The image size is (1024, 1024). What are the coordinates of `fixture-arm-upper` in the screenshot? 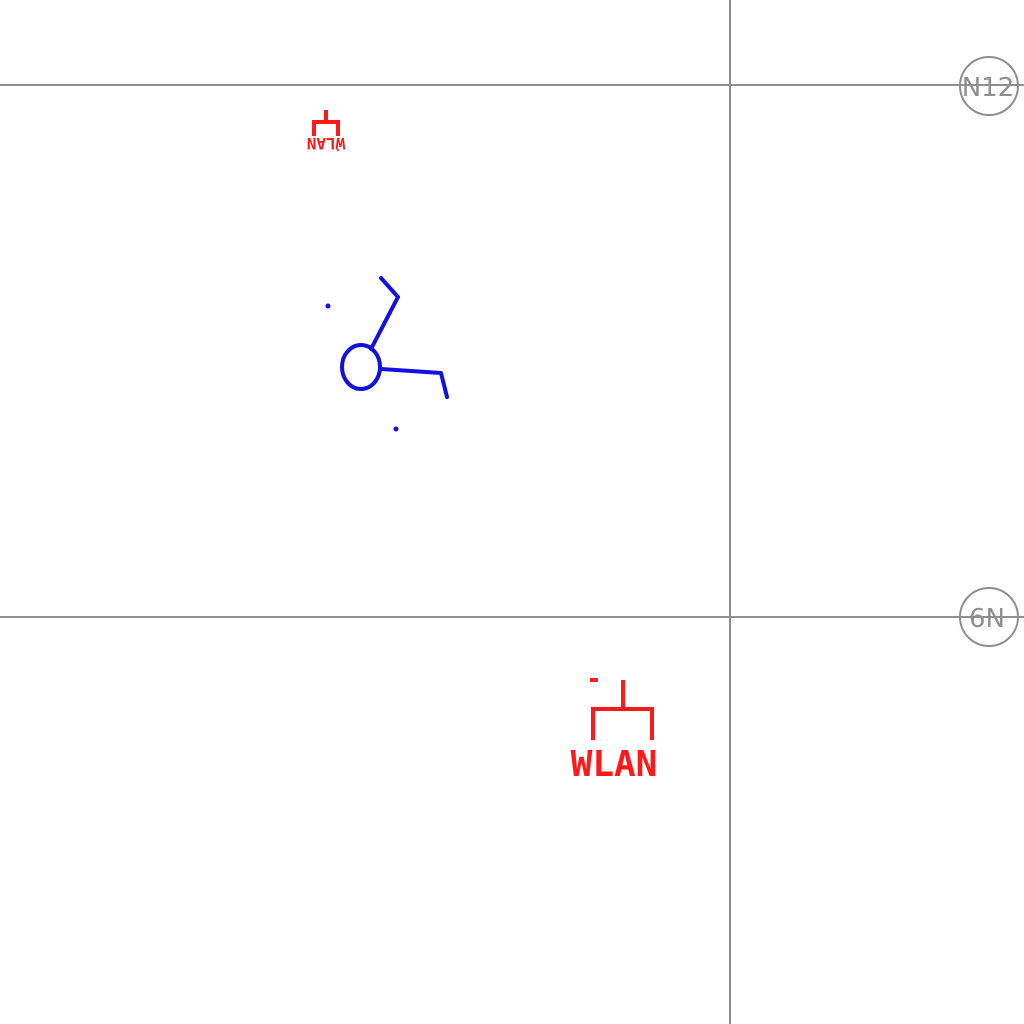 It's located at (384, 313).